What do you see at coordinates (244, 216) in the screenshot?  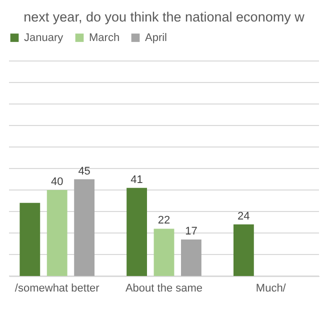 I see `data-label: 24` at bounding box center [244, 216].